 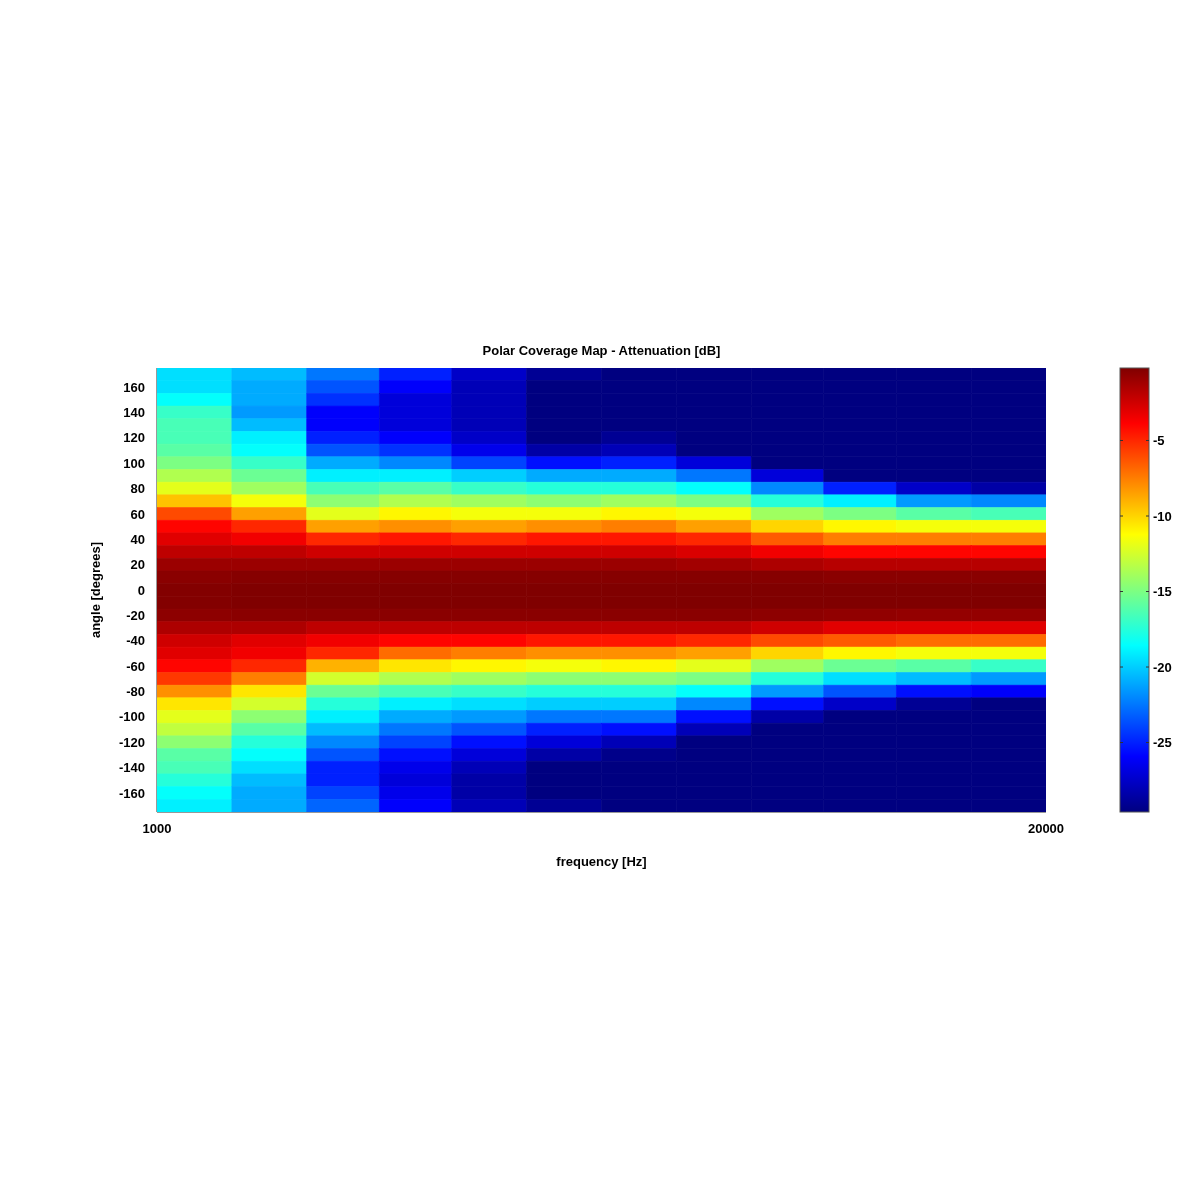 What do you see at coordinates (141, 590) in the screenshot?
I see `y-tick-label: 0` at bounding box center [141, 590].